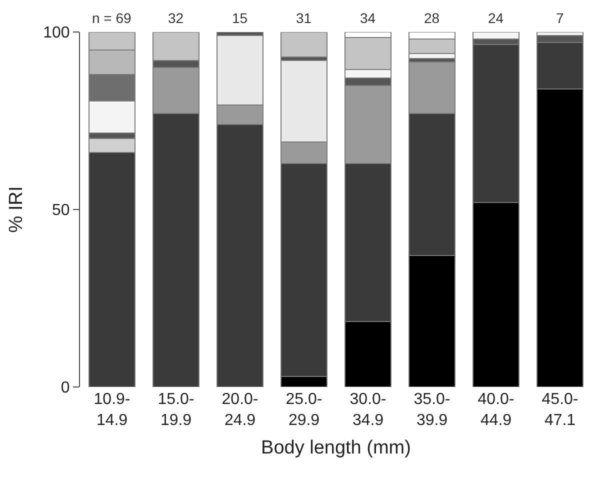  Describe the element at coordinates (56, 33) in the screenshot. I see `y-tick-label: 100` at that location.